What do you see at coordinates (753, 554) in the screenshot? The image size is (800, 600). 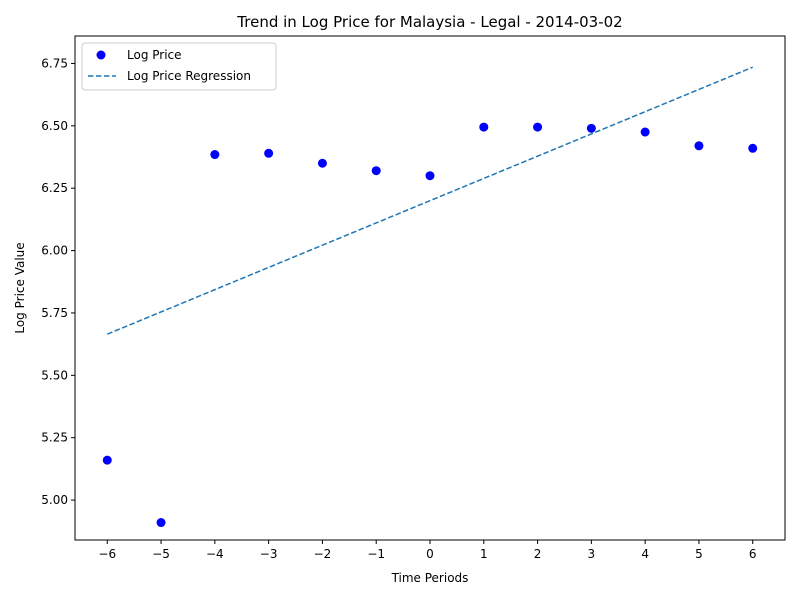 I see `x-tick-label: 6` at bounding box center [753, 554].